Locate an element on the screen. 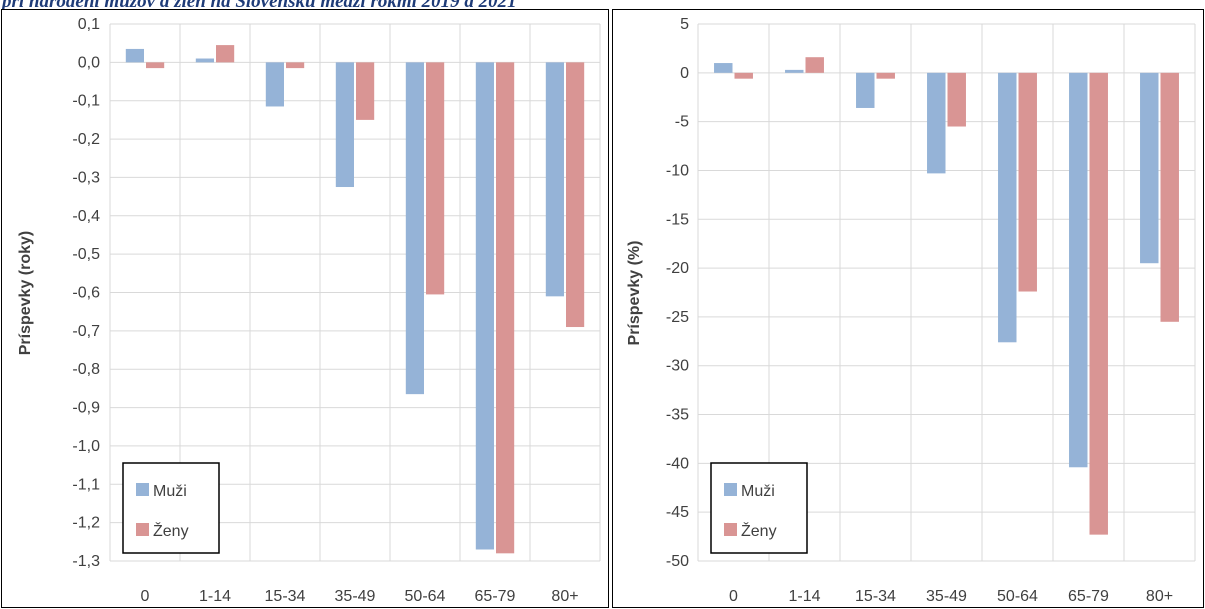 Image resolution: width=1205 pixels, height=609 pixels. y-tick-label: -45 is located at coordinates (677, 512).